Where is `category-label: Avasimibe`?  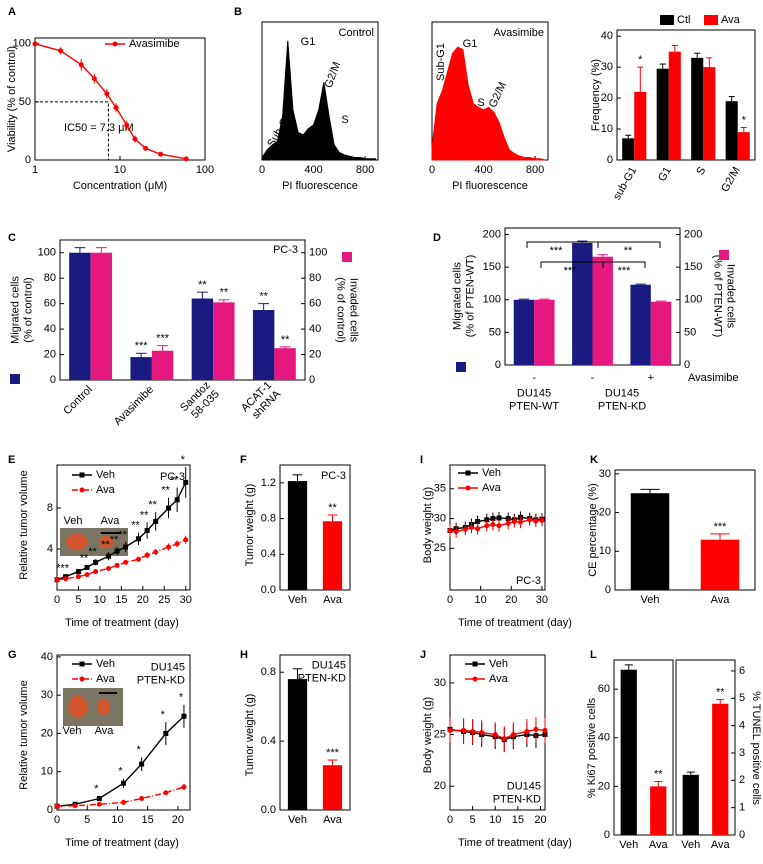
category-label: Avasimibe is located at coordinates (134, 406).